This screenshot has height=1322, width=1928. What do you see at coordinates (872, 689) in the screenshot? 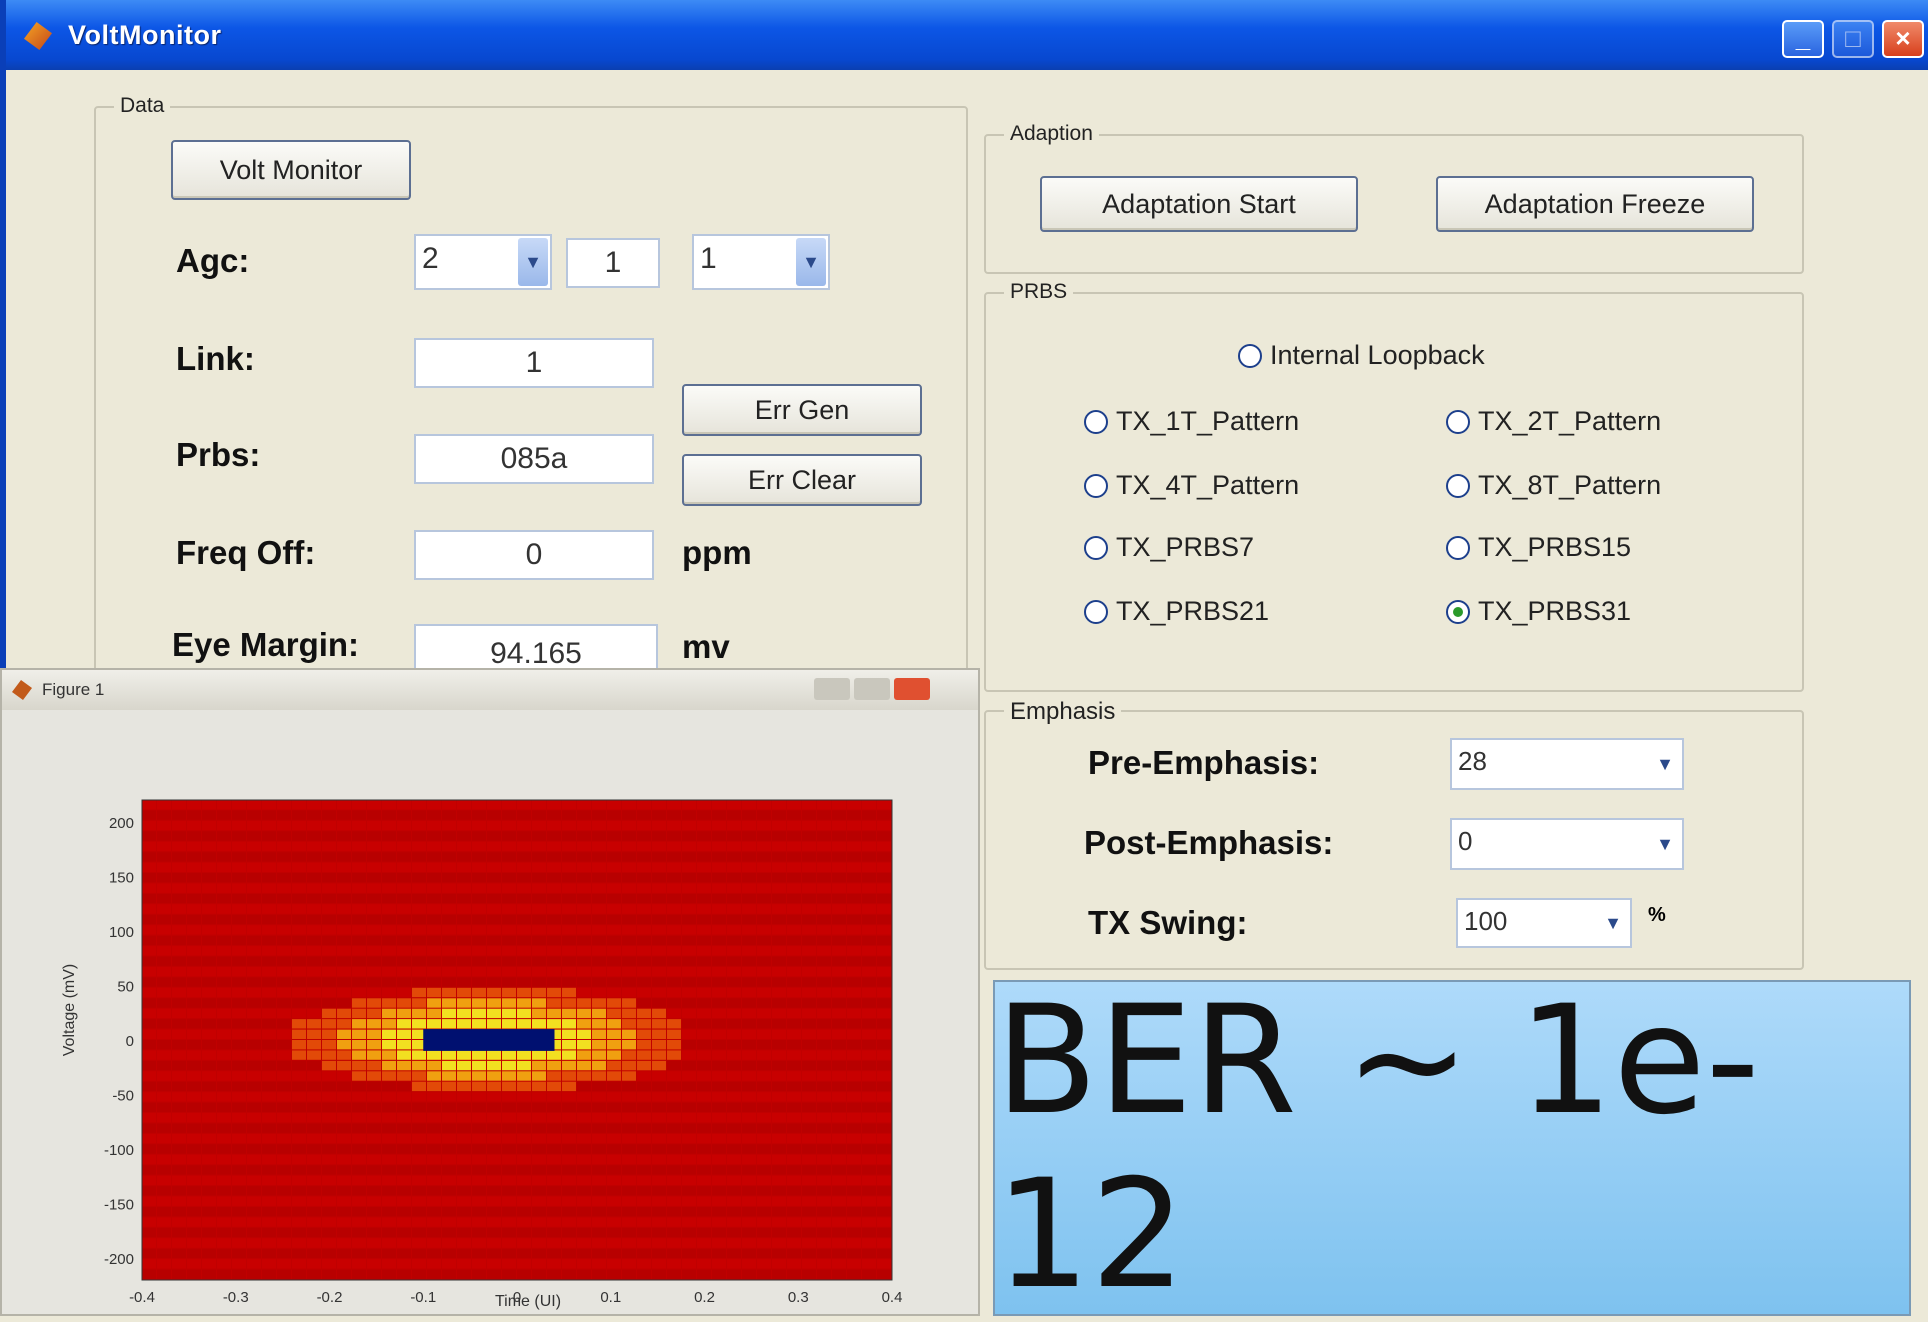
I see `maximize-button` at bounding box center [872, 689].